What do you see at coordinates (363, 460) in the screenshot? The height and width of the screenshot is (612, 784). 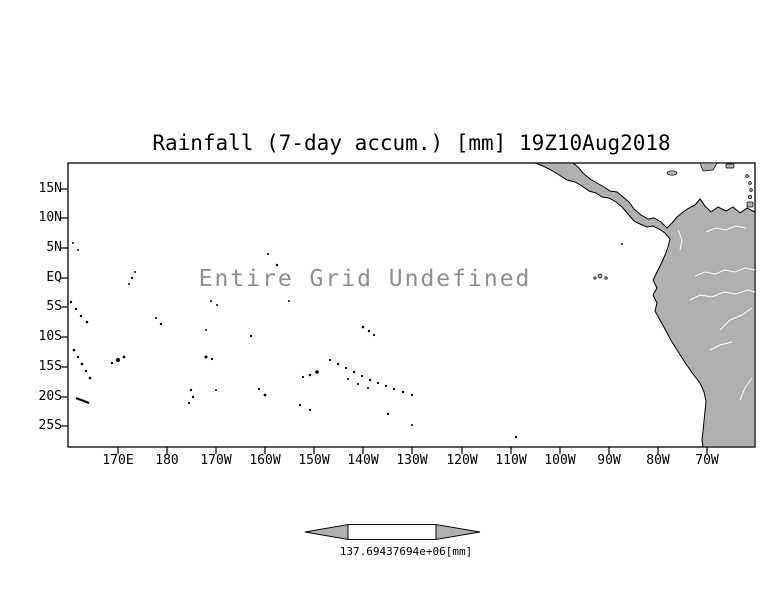 I see `lon-tick-label: 140W` at bounding box center [363, 460].